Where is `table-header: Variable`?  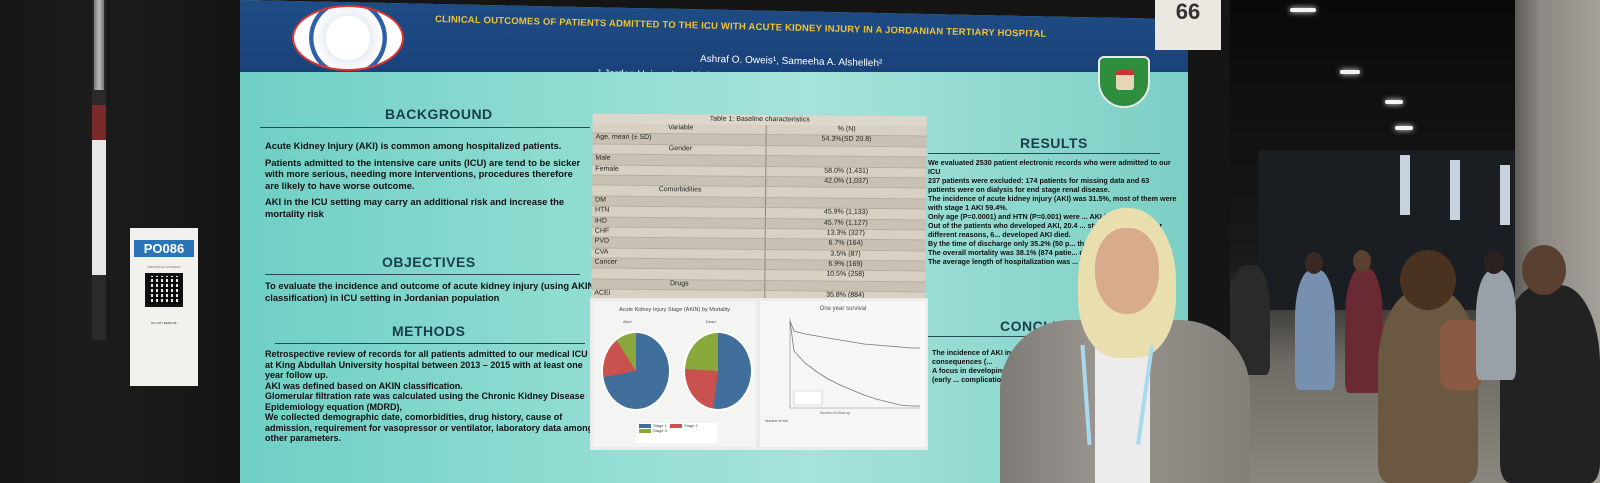 table-header: Variable is located at coordinates (679, 129).